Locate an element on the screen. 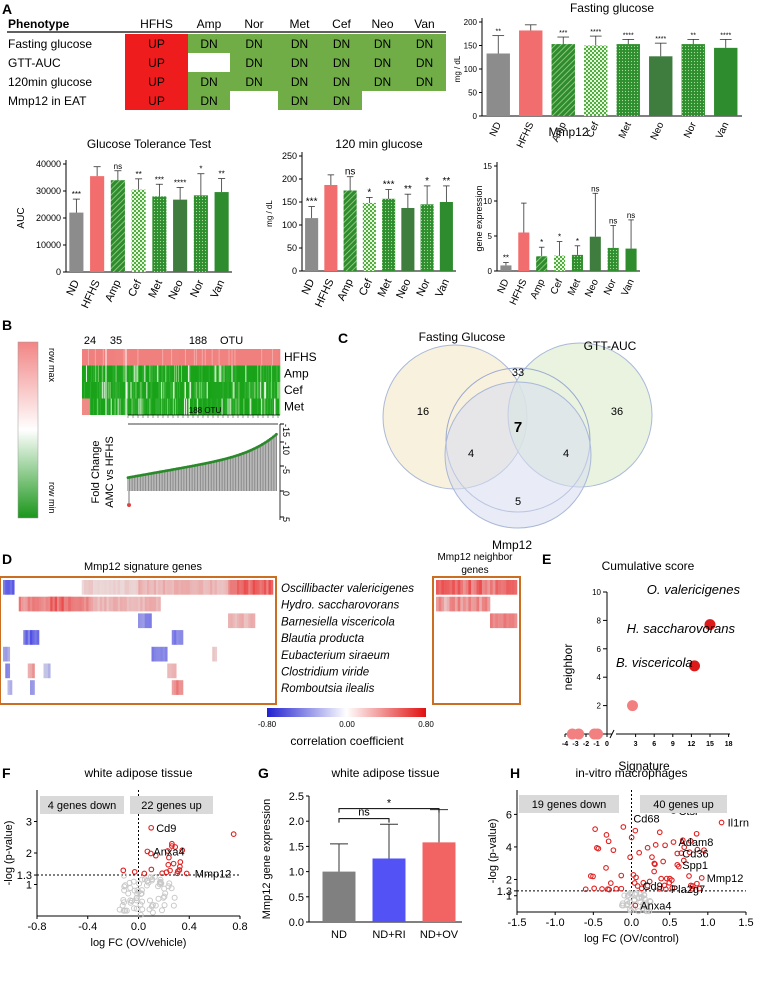 Image resolution: width=762 pixels, height=981 pixels. x-tick-label: -1.0 is located at coordinates (555, 923).